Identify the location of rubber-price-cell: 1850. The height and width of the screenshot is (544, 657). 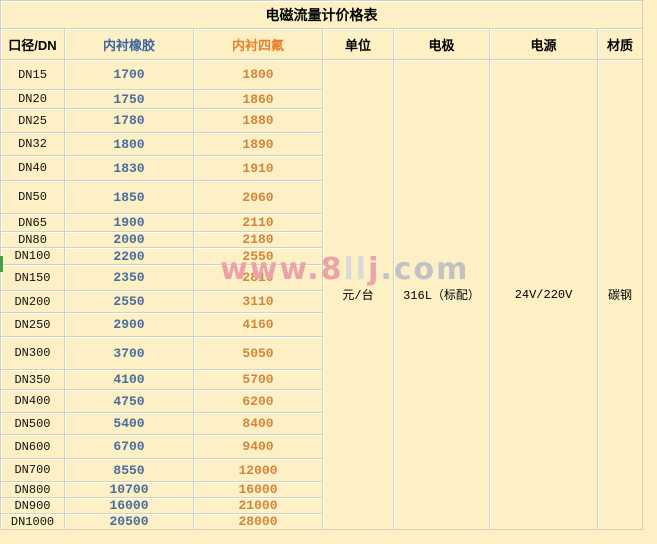
(129, 197).